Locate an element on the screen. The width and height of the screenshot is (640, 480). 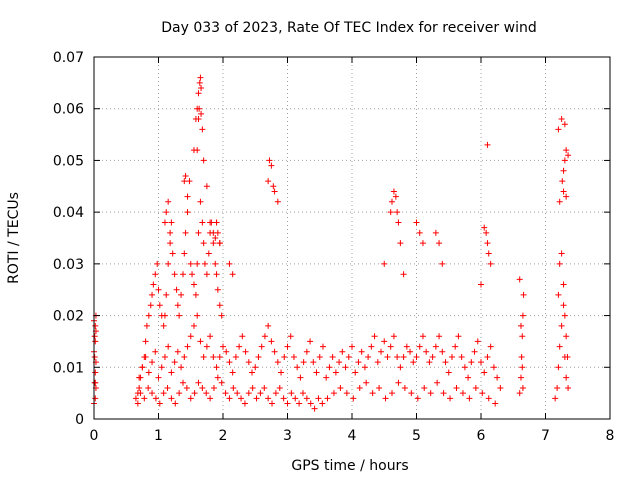
x-tick-label: 2 is located at coordinates (223, 436).